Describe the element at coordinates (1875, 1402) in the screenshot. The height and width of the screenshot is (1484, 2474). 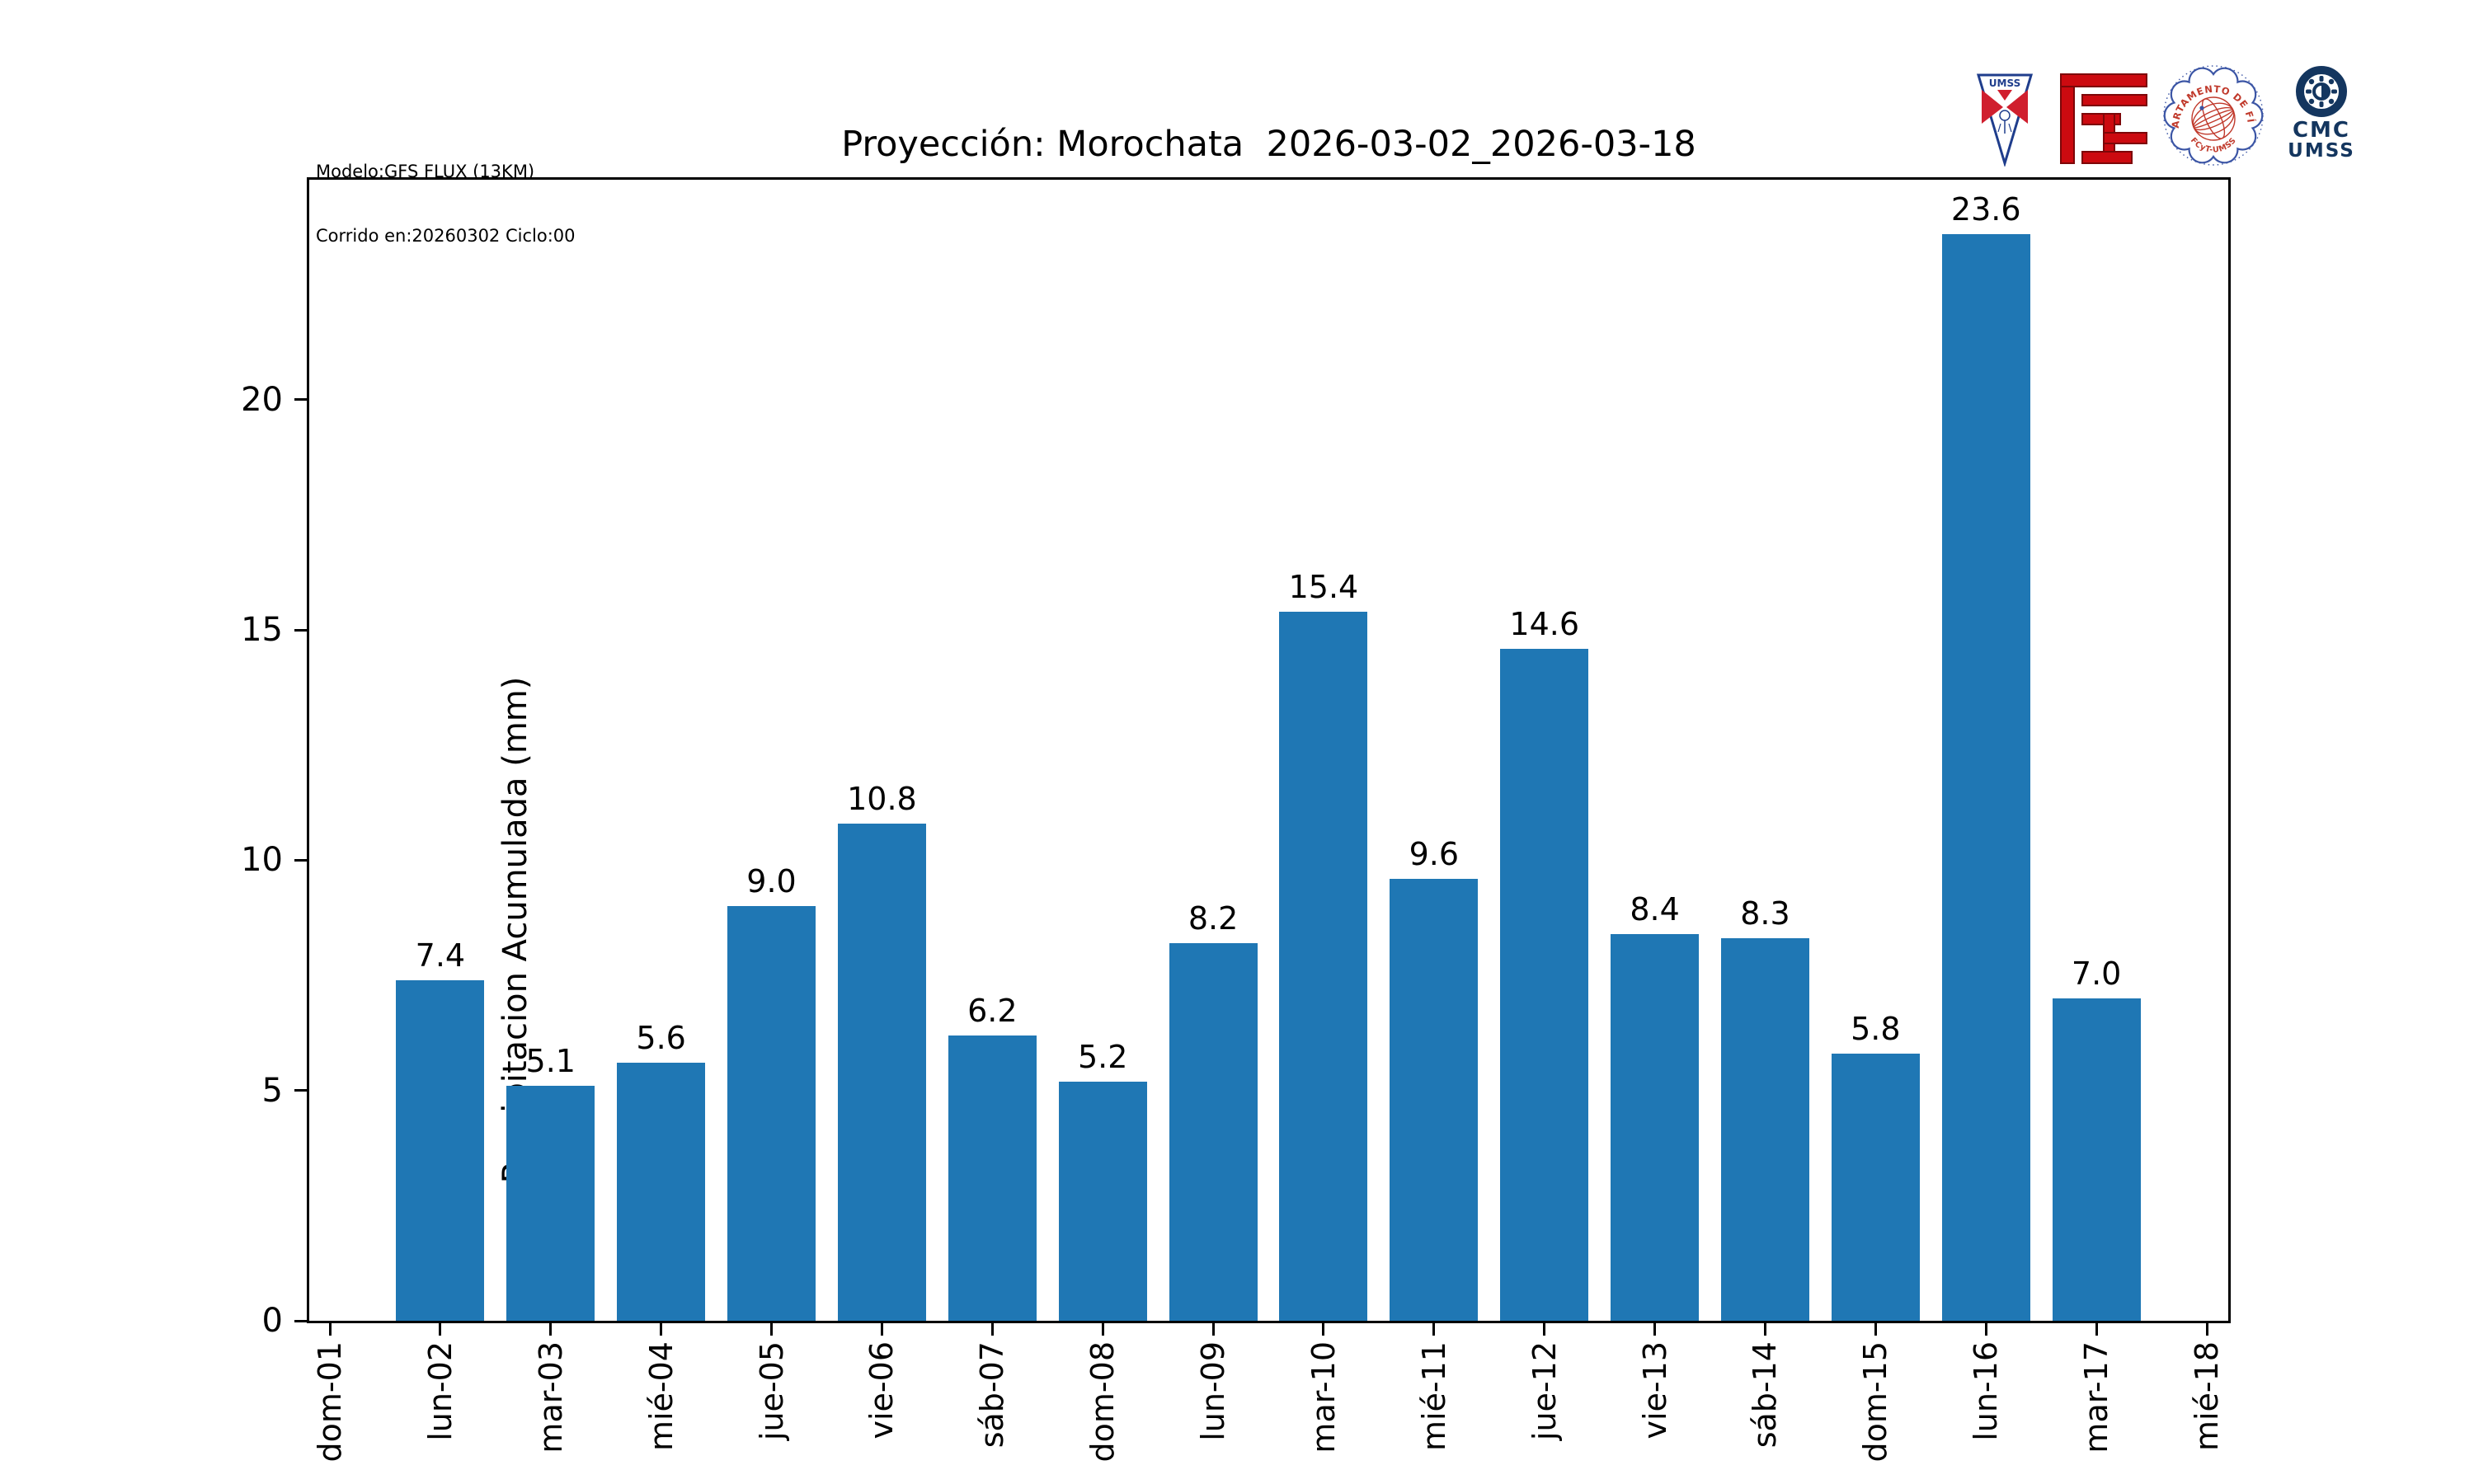
I see `x-tick-label: dom-15` at that location.